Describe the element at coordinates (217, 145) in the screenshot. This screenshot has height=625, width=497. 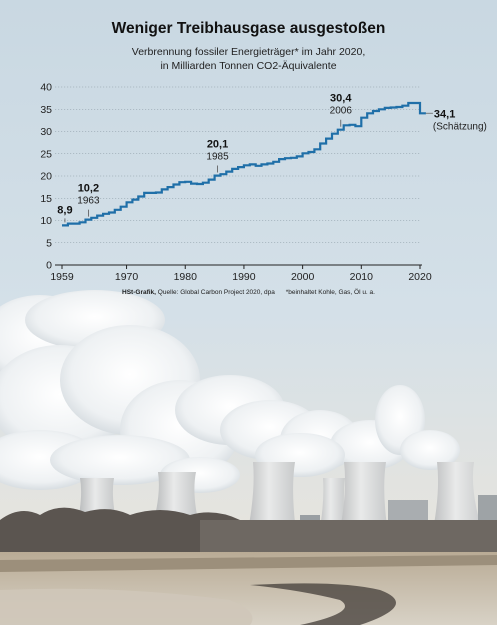
I see `annotation-value: 20,1` at that location.